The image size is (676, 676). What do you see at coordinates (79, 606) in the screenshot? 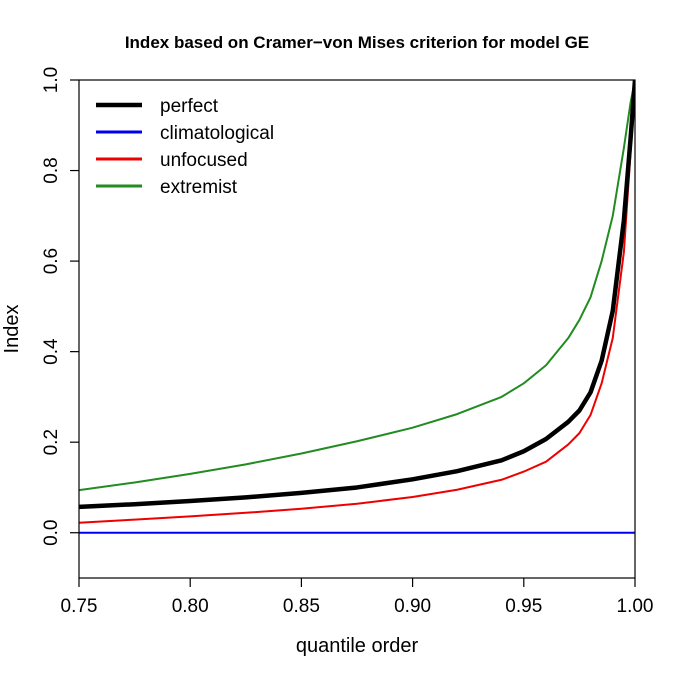
I see `x-tick-label: 0.75` at bounding box center [79, 606].